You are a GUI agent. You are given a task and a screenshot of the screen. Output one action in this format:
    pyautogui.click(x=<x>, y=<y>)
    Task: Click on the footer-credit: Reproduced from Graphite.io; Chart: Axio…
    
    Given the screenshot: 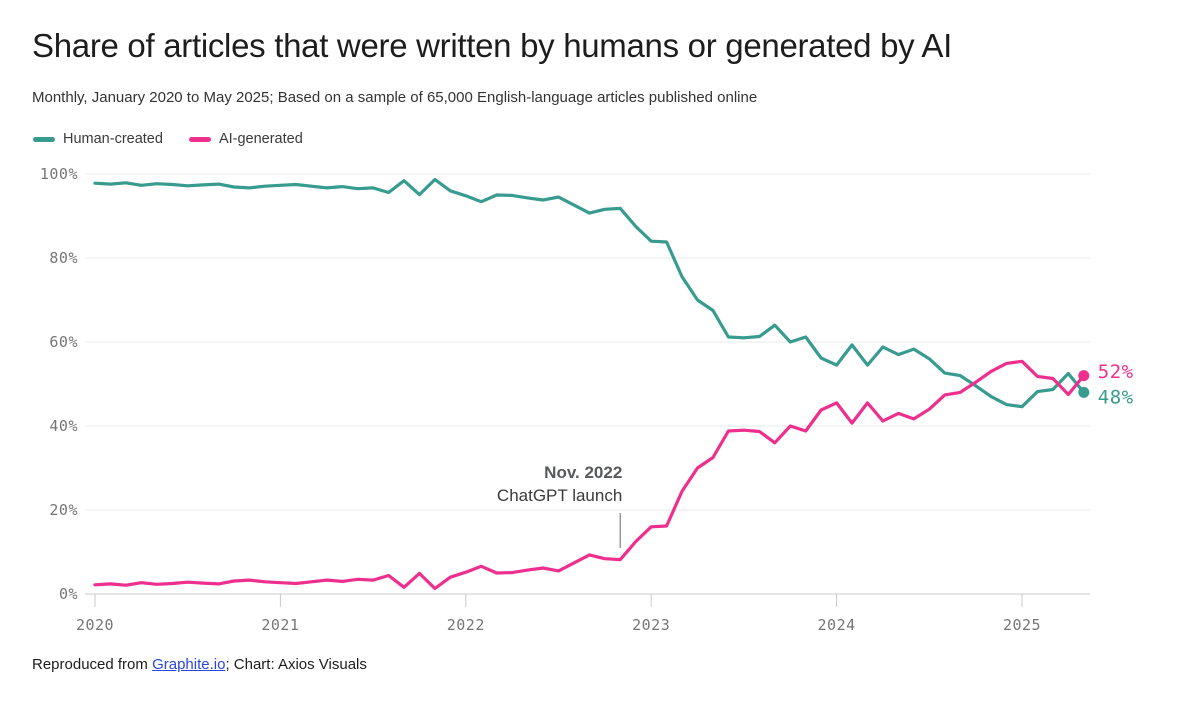 What is the action you would take?
    pyautogui.click(x=199, y=664)
    